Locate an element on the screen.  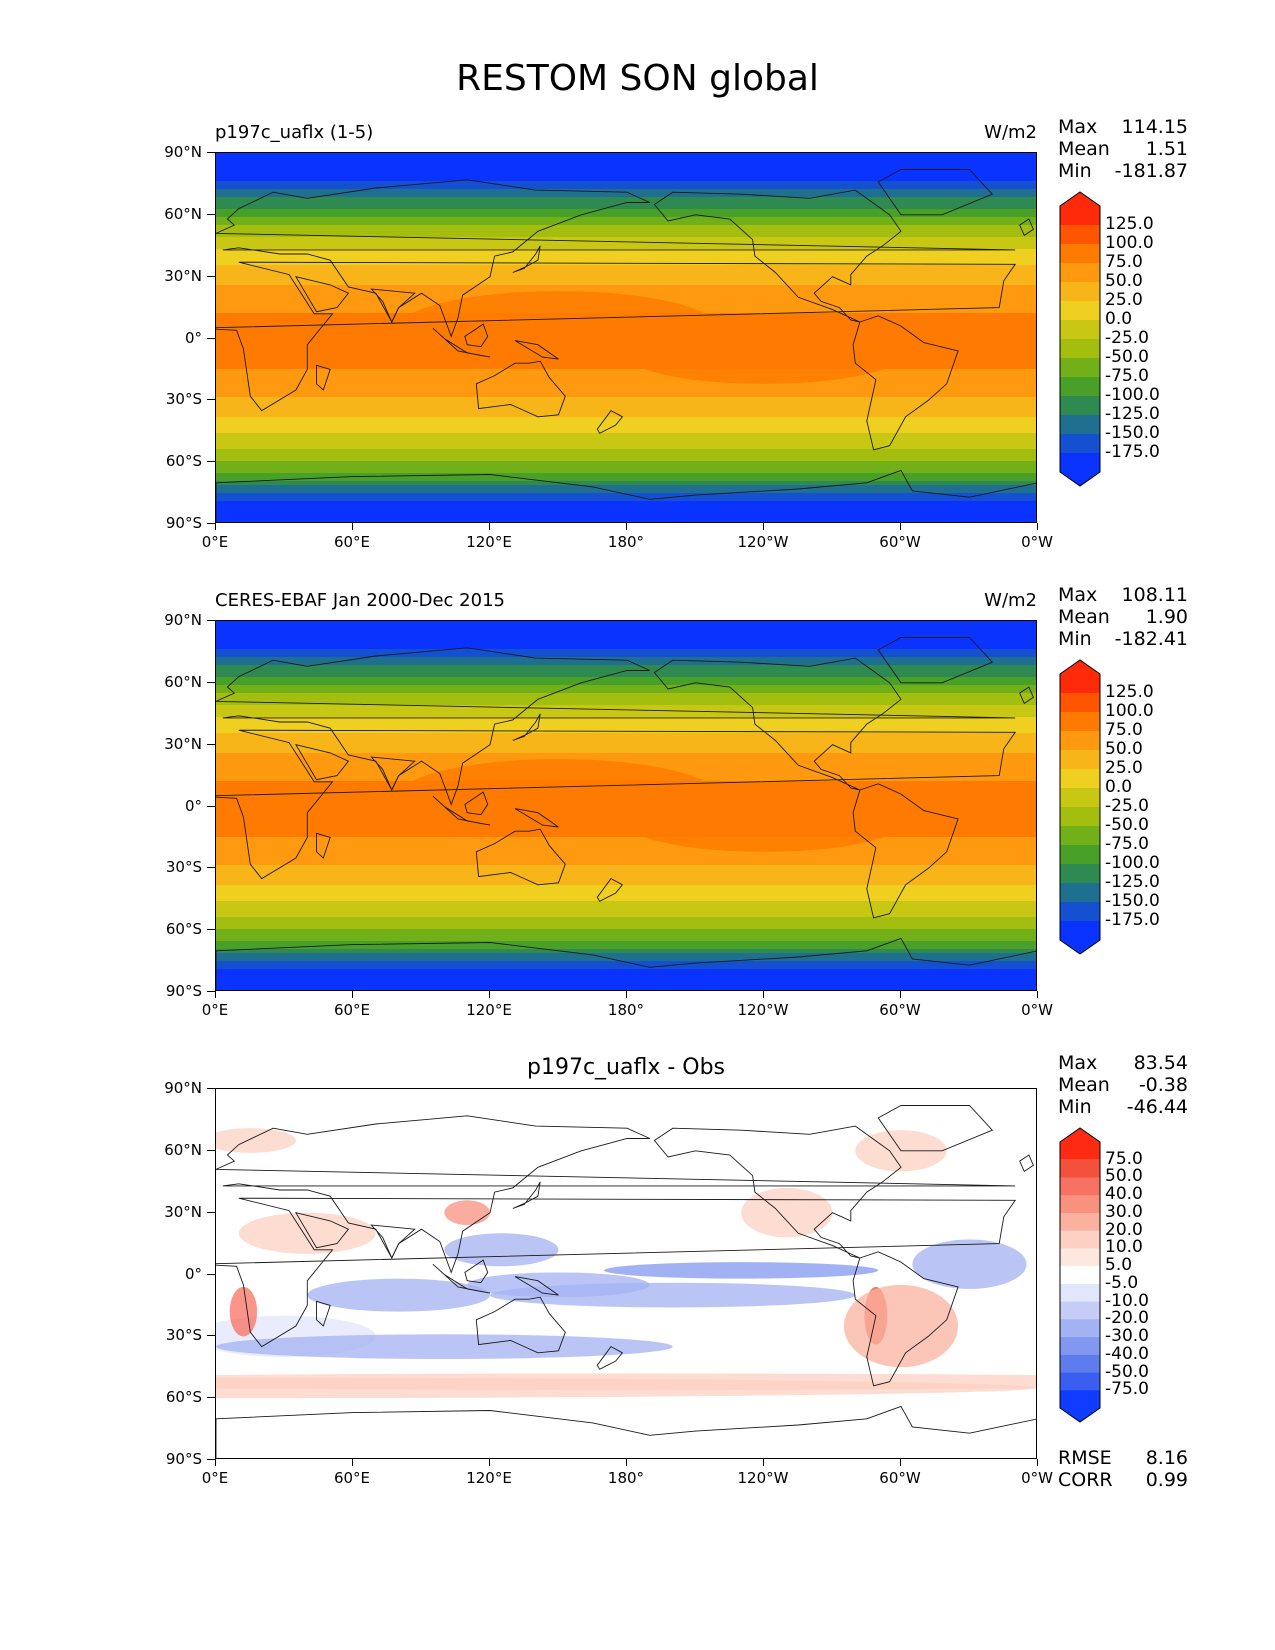
stat-label: Min is located at coordinates (1075, 171).